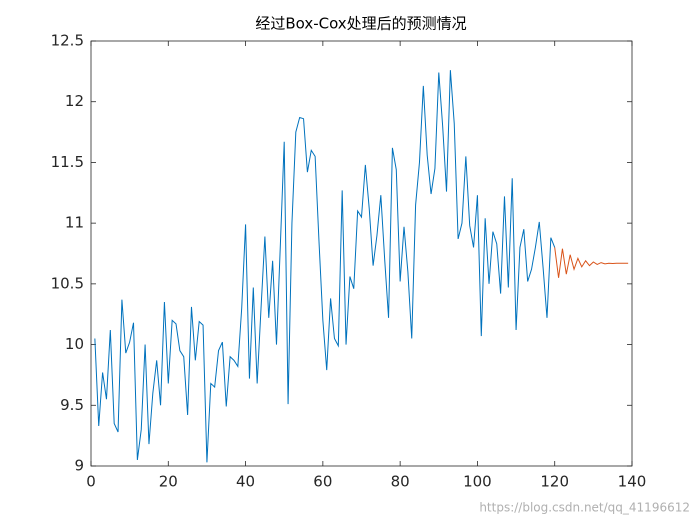  What do you see at coordinates (91, 482) in the screenshot?
I see `x-tick-label: 0` at bounding box center [91, 482].